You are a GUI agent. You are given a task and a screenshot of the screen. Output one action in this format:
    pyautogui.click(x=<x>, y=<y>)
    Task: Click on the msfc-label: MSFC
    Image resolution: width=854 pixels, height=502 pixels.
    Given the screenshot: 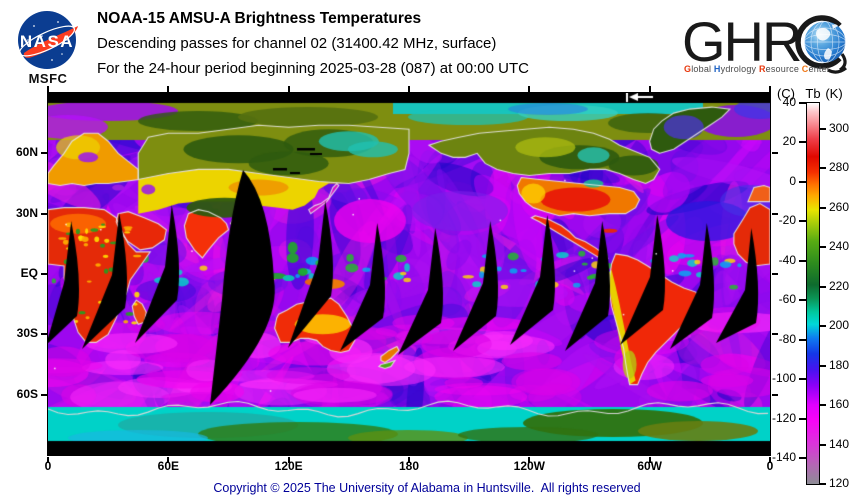 What is the action you would take?
    pyautogui.click(x=48, y=78)
    